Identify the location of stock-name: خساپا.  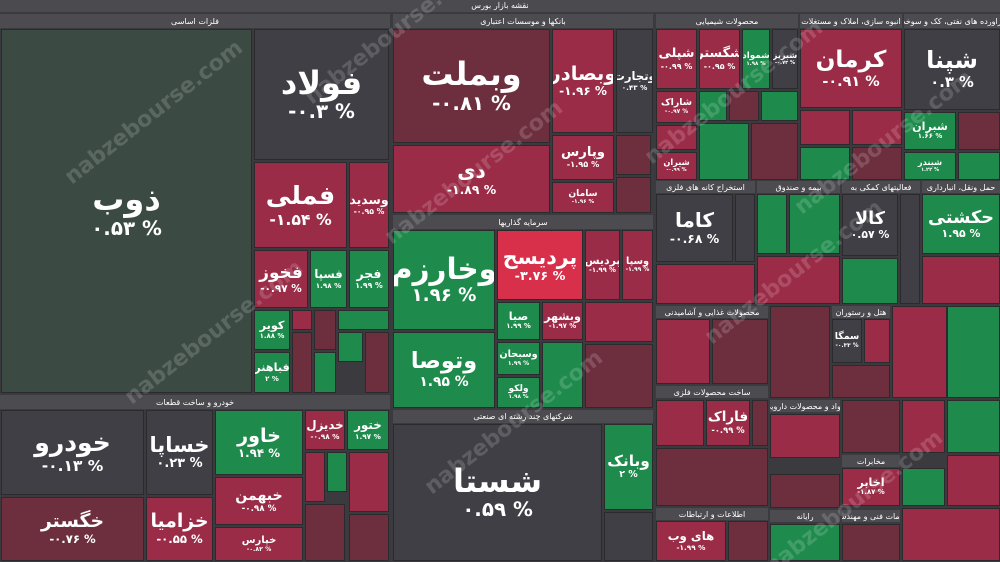
(179, 445).